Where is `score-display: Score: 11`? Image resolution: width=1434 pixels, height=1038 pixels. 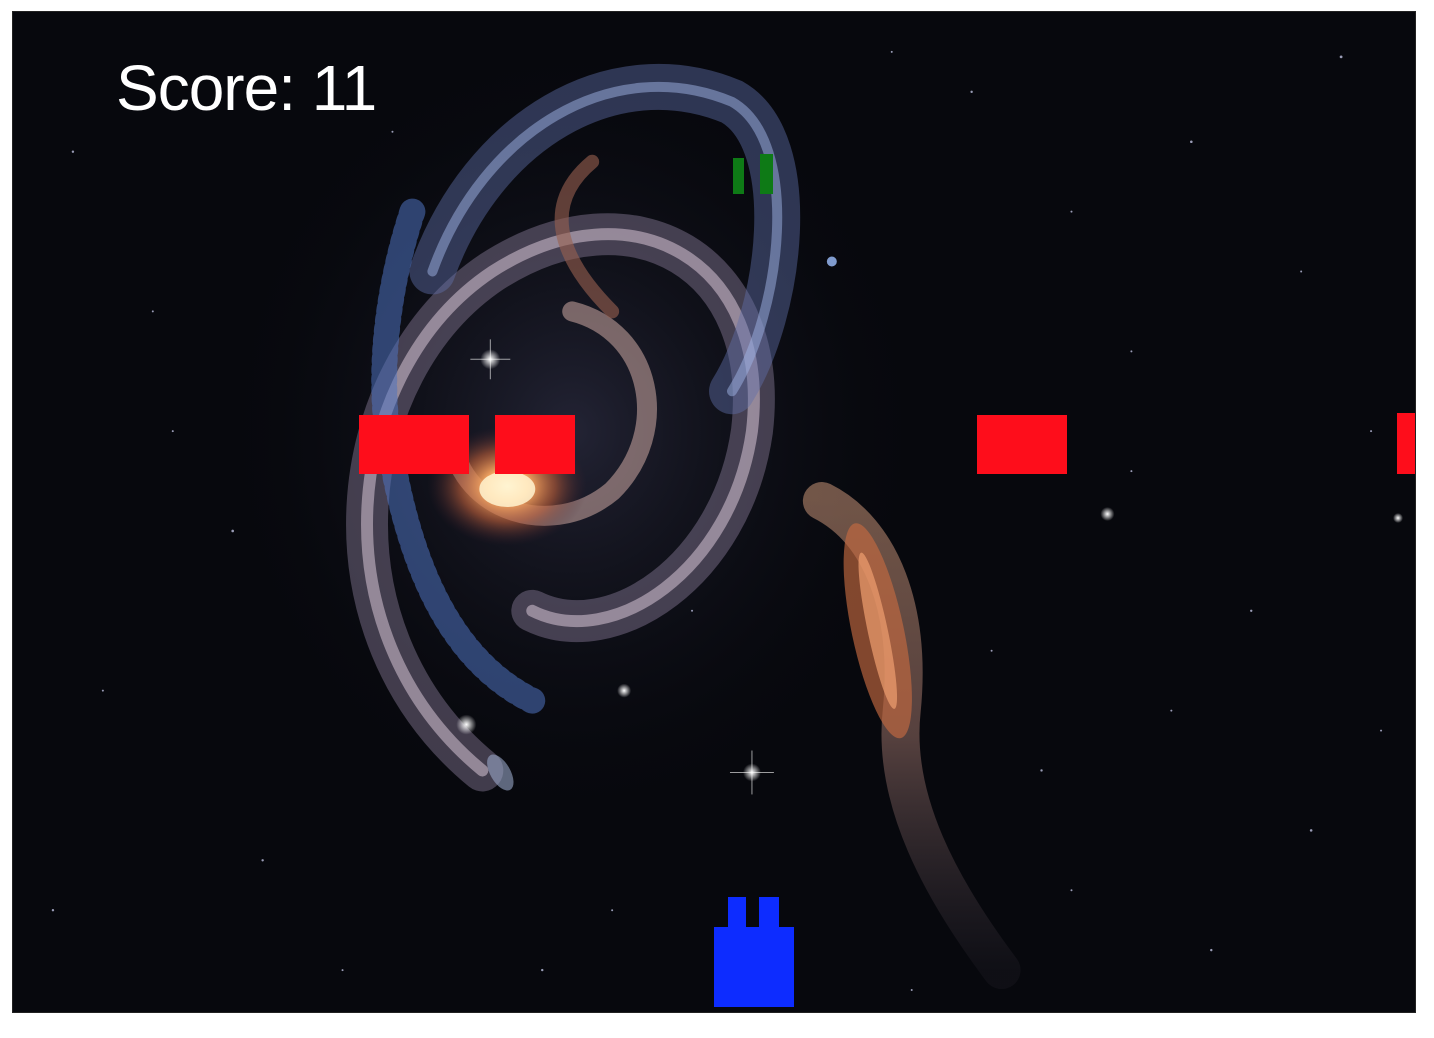 score-display: Score: 11 is located at coordinates (246, 88).